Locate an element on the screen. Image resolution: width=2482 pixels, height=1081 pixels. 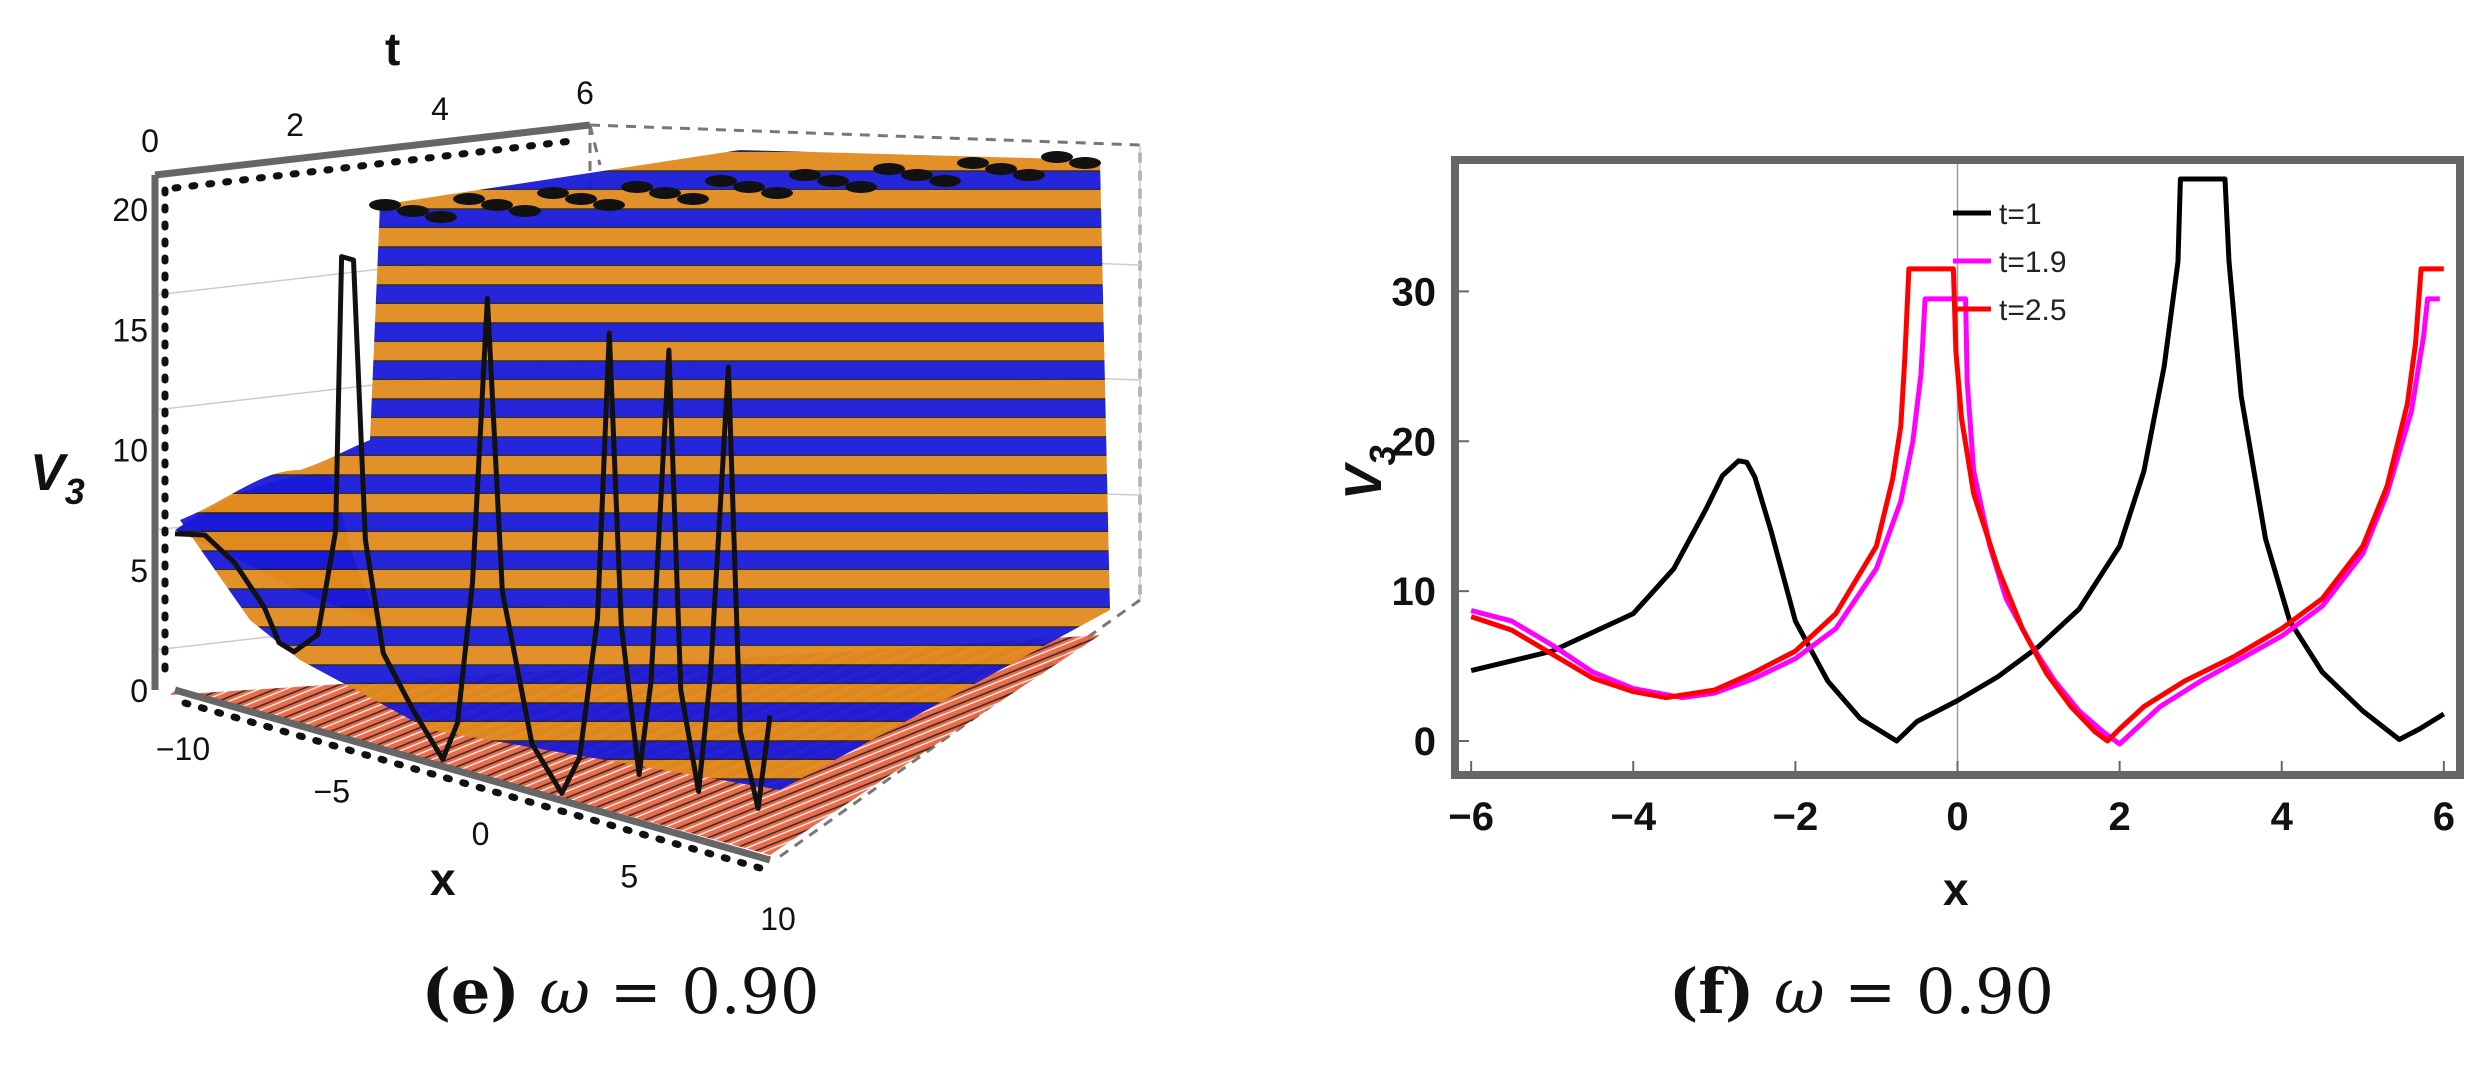
x-tick-label: 5 is located at coordinates (629, 877).